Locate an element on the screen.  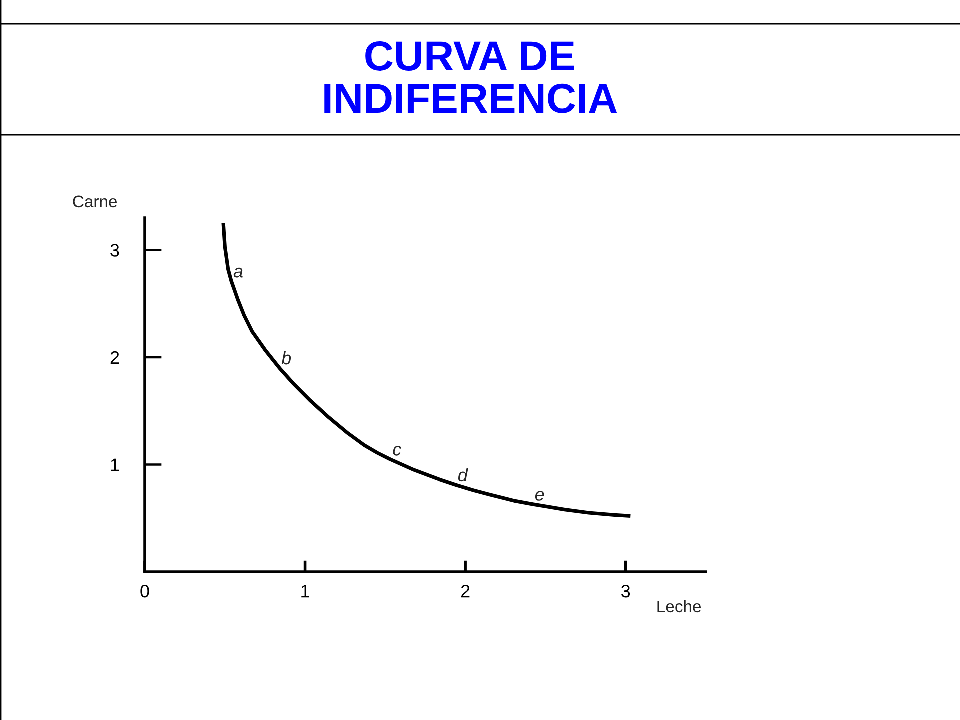
annotation: d is located at coordinates (463, 475).